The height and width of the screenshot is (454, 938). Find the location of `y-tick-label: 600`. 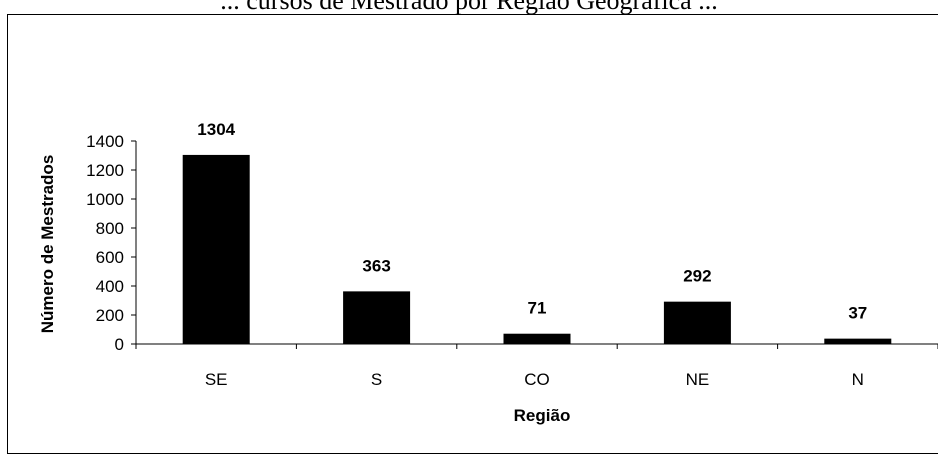

y-tick-label: 600 is located at coordinates (110, 257).